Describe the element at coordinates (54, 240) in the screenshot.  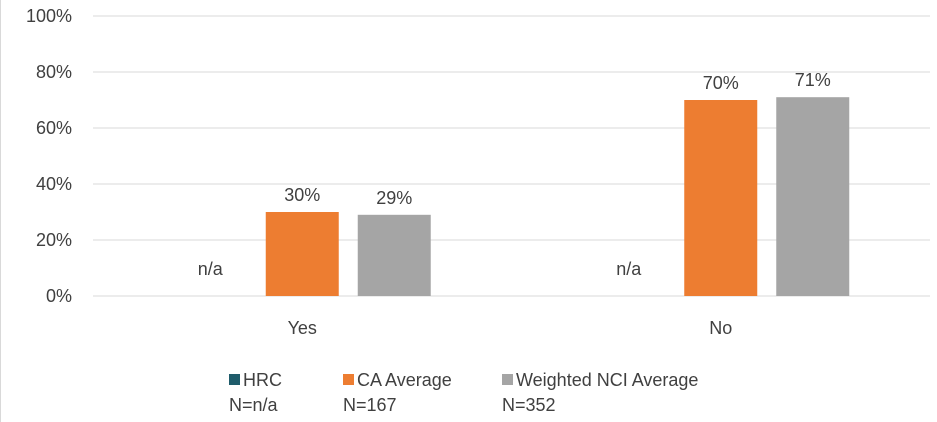
I see `y-tick-label: 20%` at that location.